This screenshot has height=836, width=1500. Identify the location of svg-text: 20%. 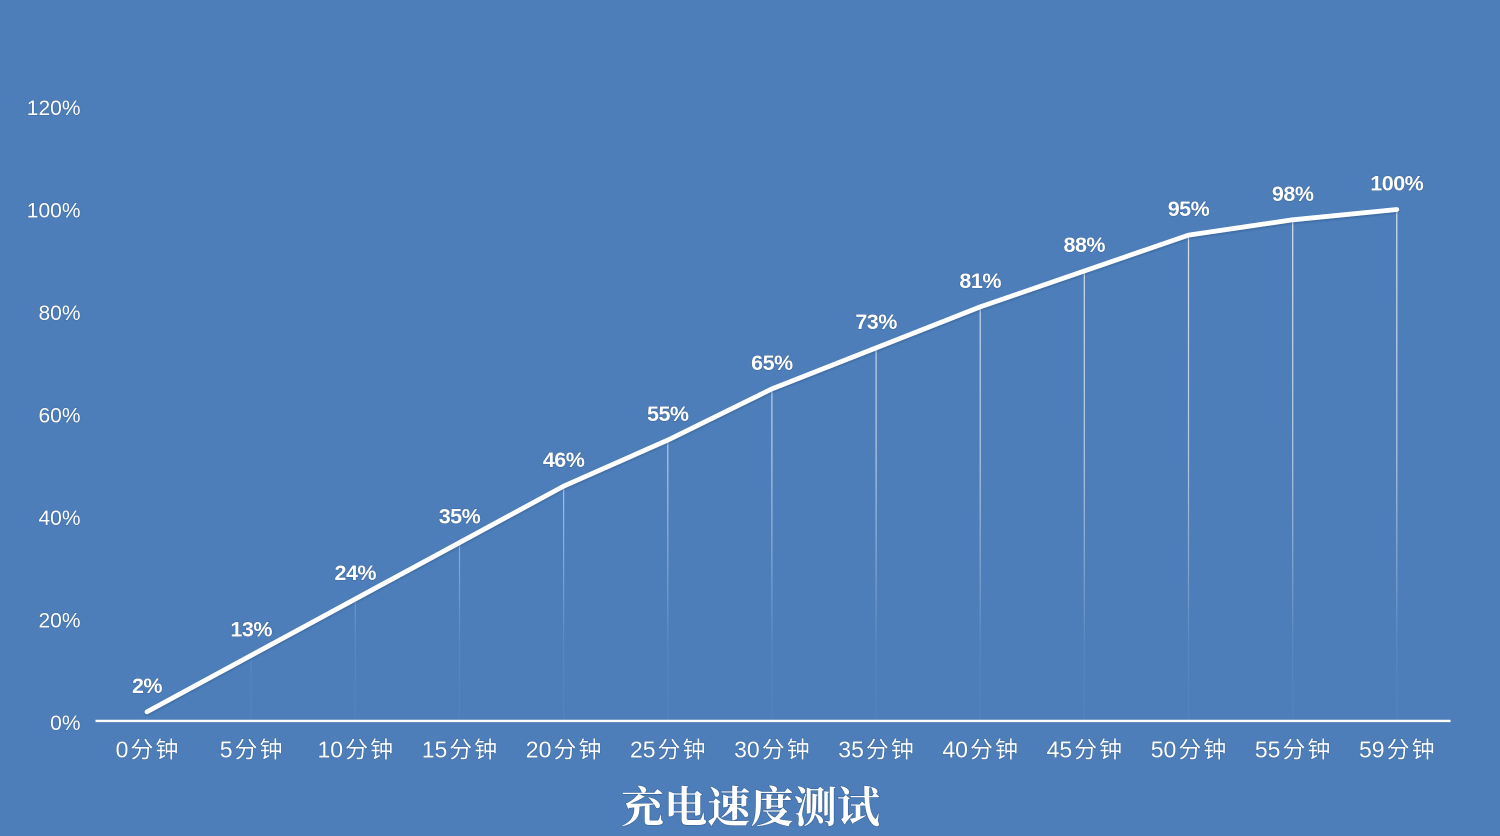
(59, 620).